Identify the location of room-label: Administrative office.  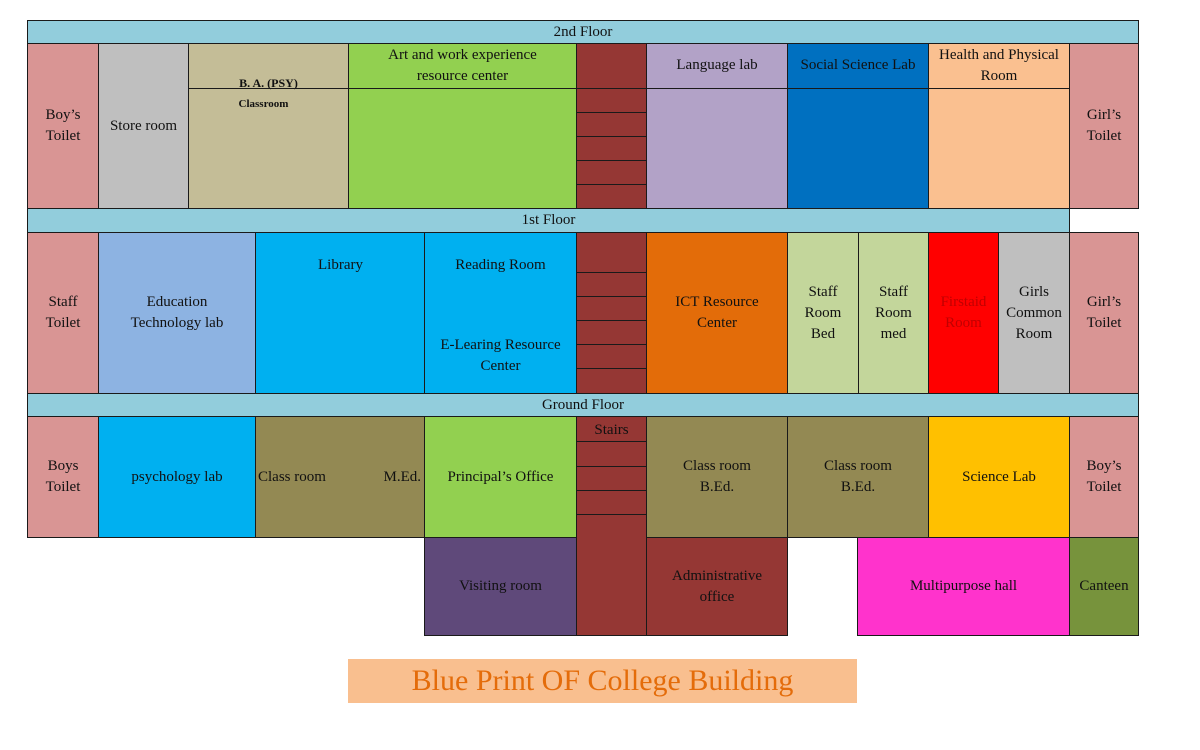
(717, 586).